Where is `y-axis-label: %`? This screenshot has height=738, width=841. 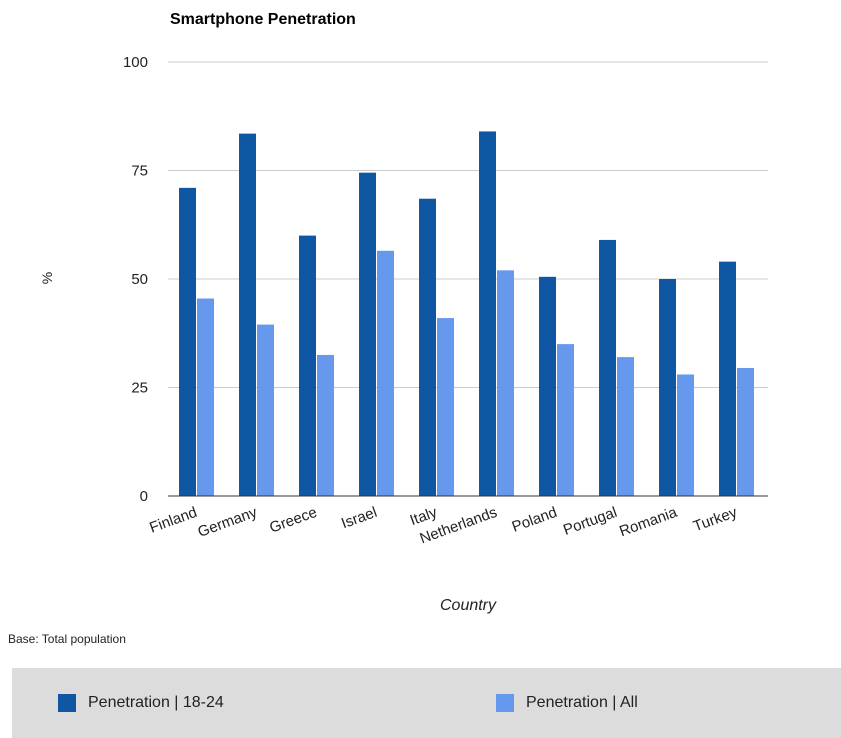
y-axis-label: % is located at coordinates (47, 278).